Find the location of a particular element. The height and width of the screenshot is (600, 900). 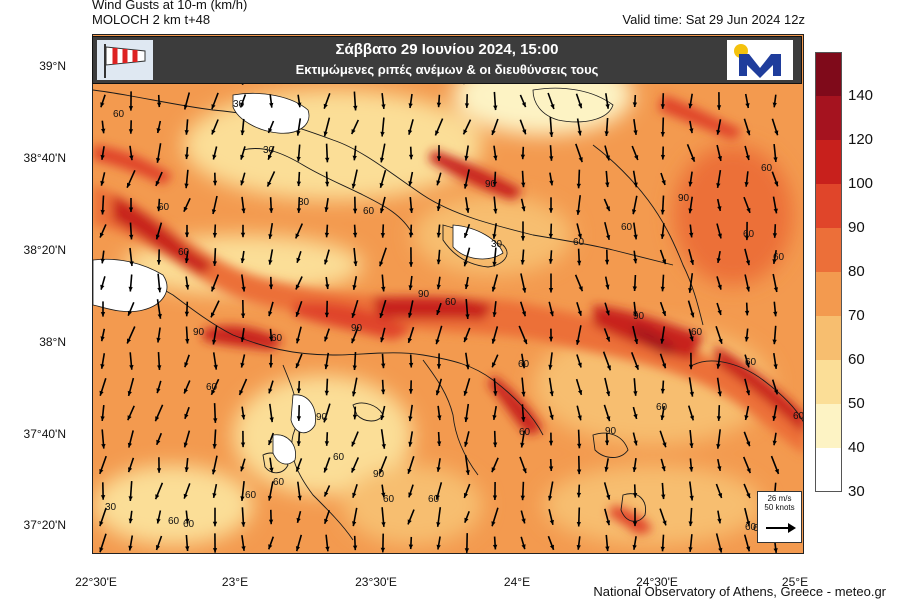

gust-contour-label: 90 is located at coordinates (379, 474).